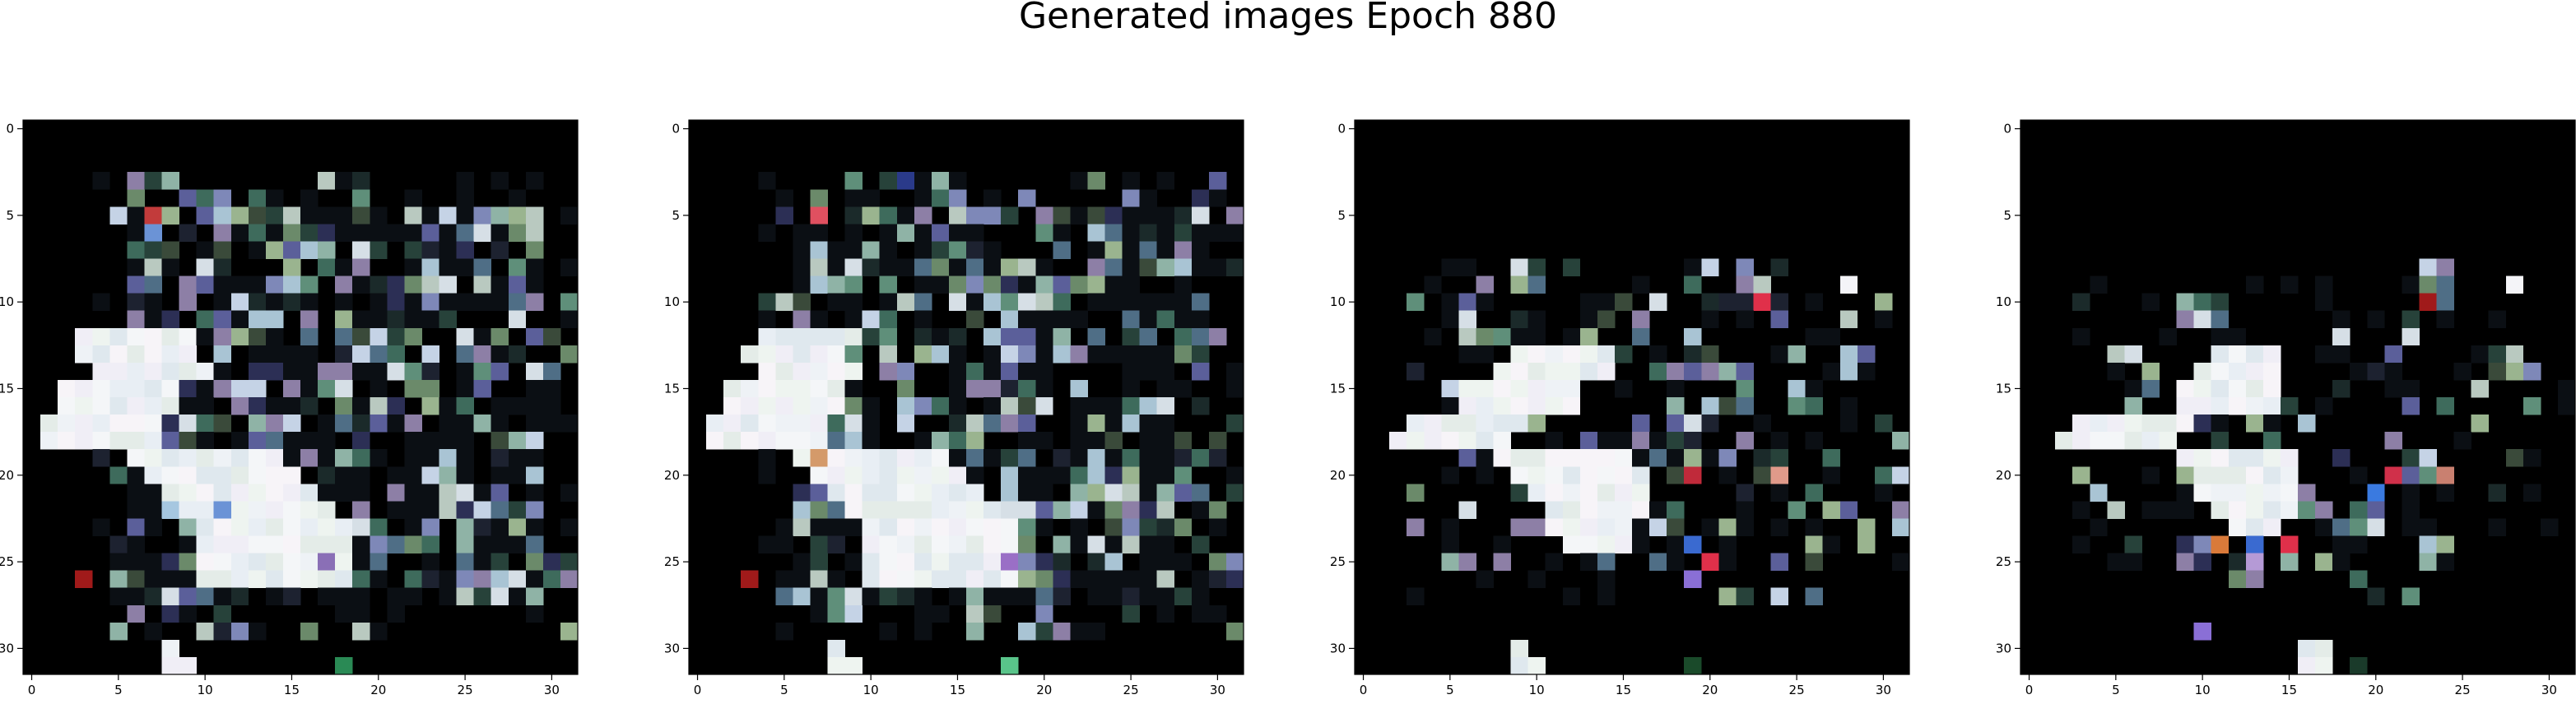  What do you see at coordinates (672, 561) in the screenshot?
I see `y-tick-label: 25` at bounding box center [672, 561].